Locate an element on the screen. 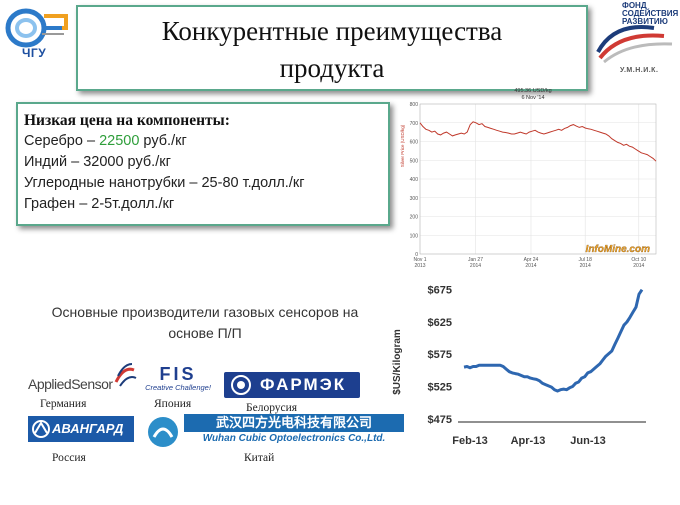 Image resolution: width=680 pixels, height=505 pixels. chart1-y-tick-label: 400 is located at coordinates (414, 180).